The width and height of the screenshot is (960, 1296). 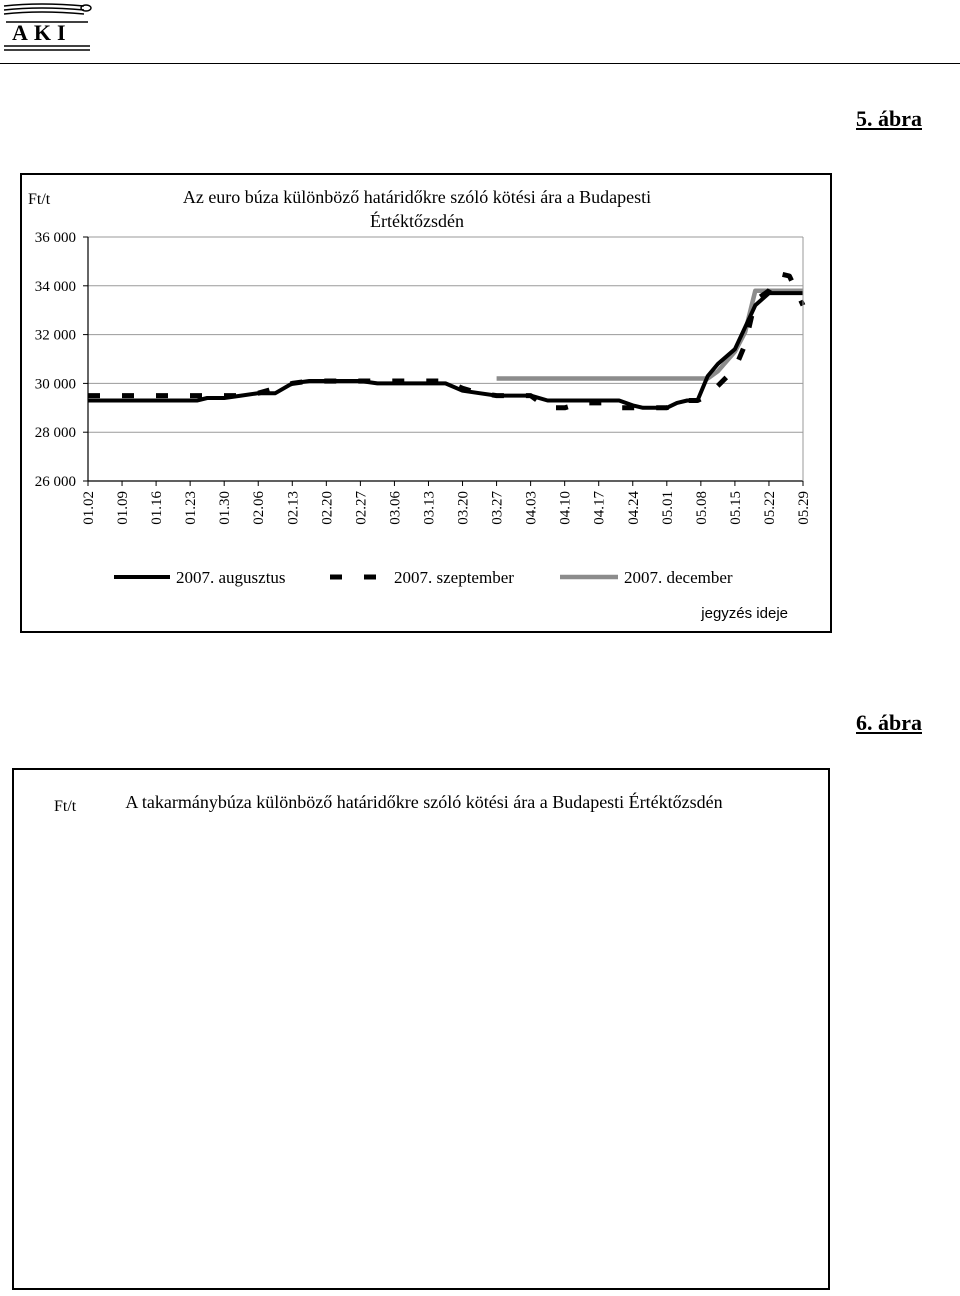 What do you see at coordinates (55, 433) in the screenshot?
I see `chart1-ytick-label: 28 000` at bounding box center [55, 433].